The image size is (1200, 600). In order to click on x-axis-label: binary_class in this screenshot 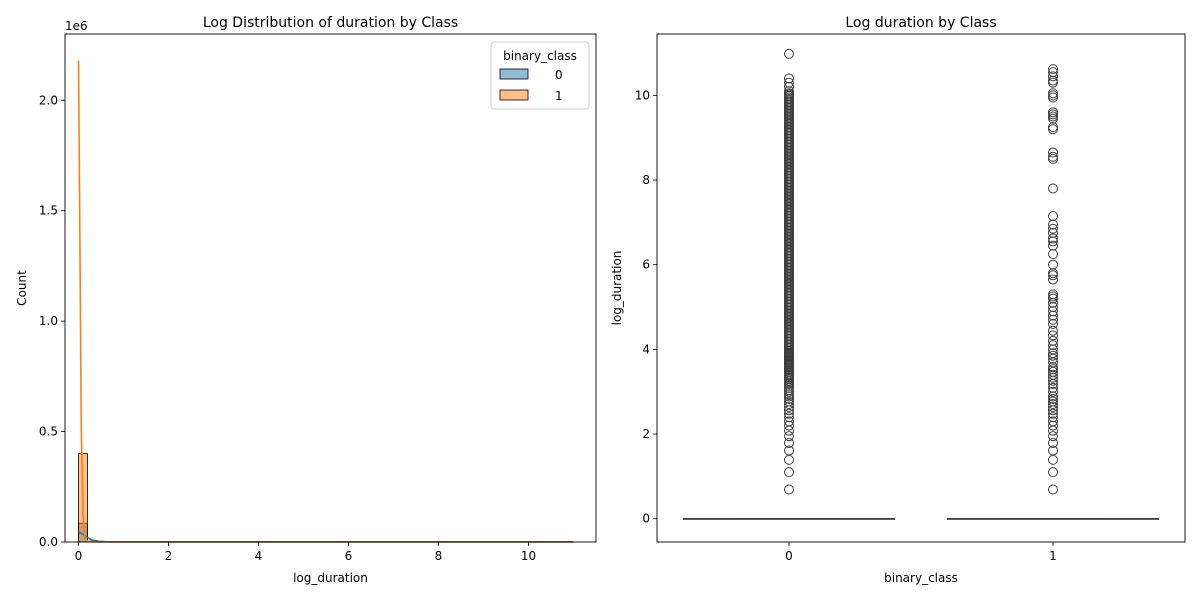, I will do `click(921, 578)`.